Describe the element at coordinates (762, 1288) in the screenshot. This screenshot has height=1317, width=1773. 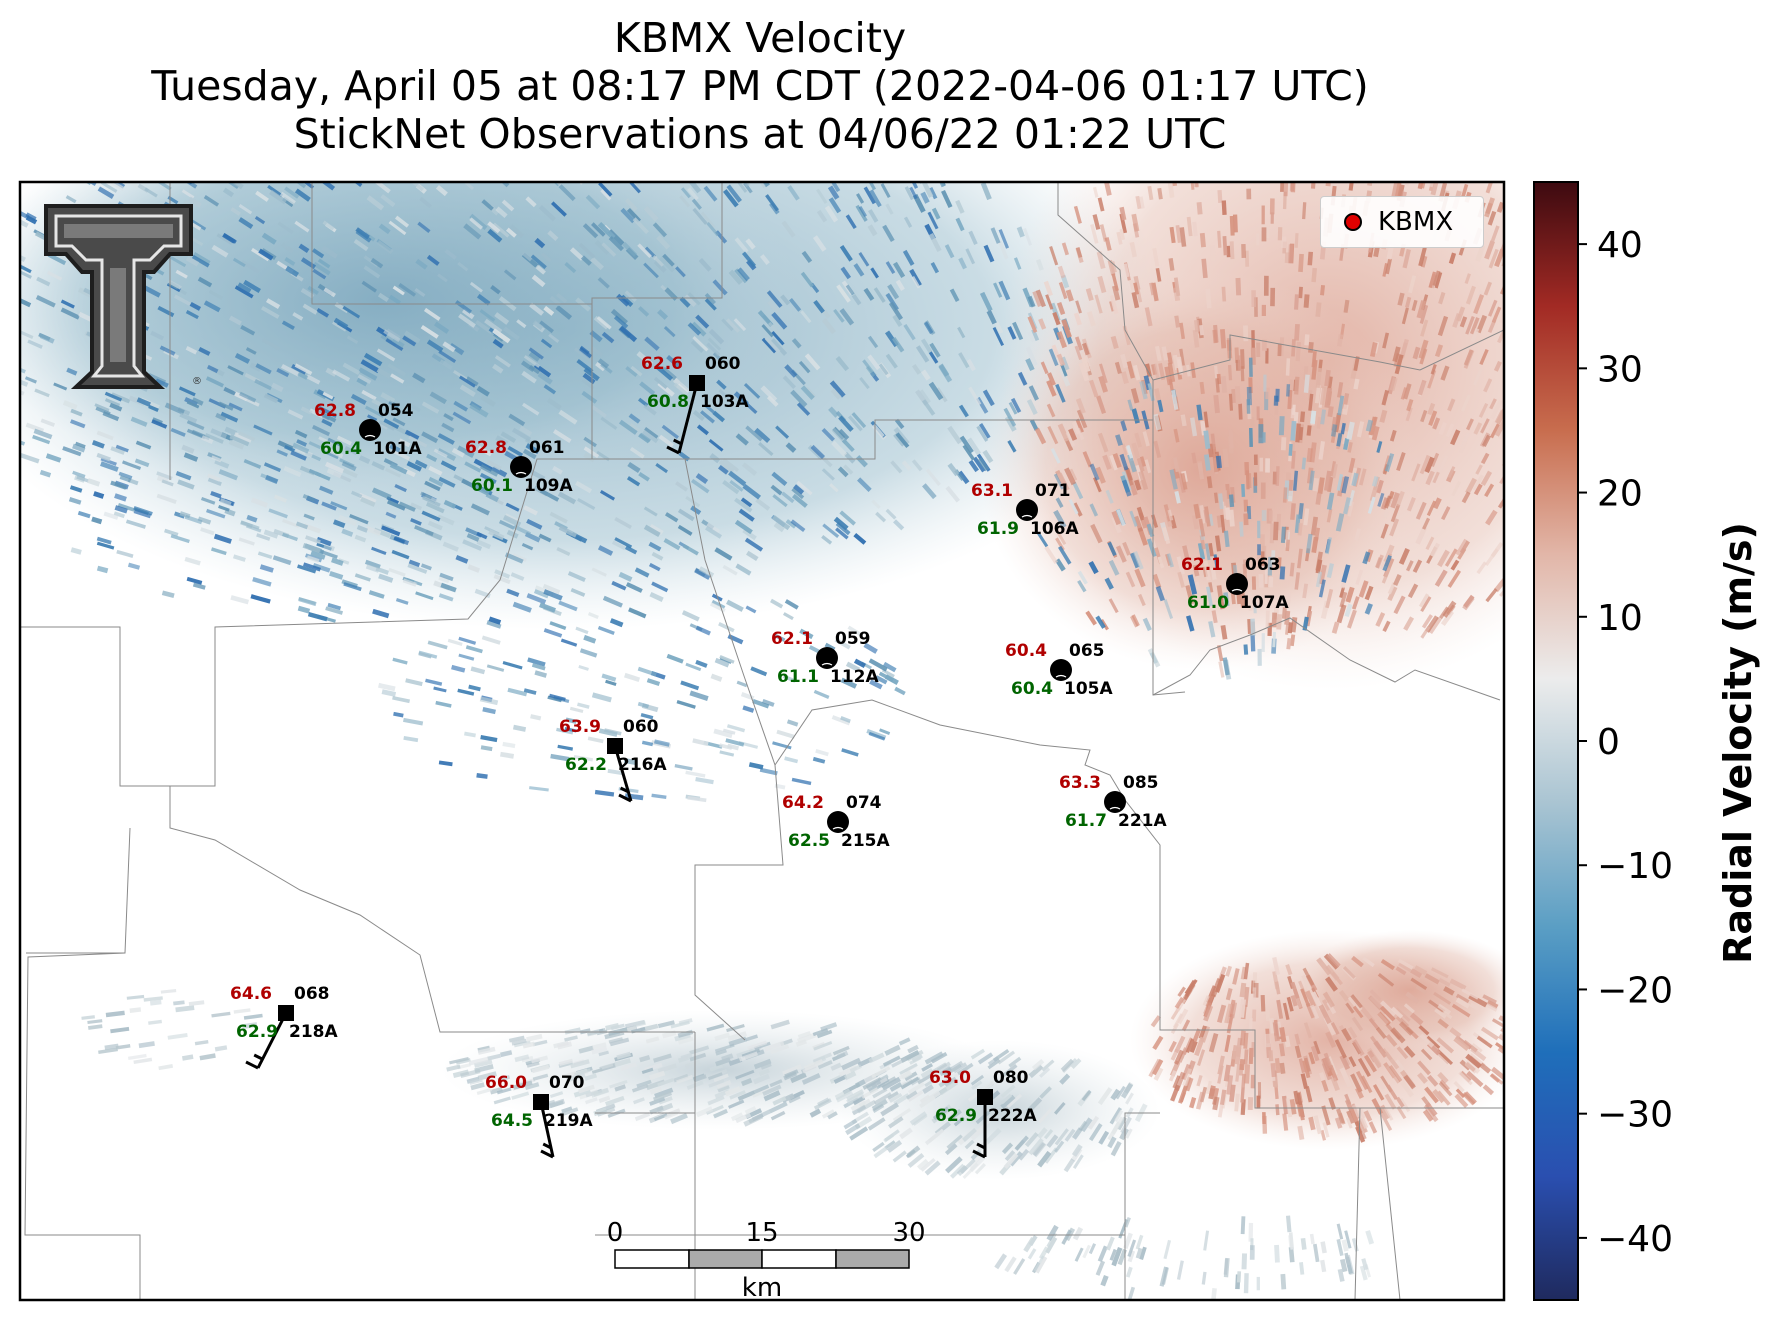
I see `scale-unit: km` at that location.